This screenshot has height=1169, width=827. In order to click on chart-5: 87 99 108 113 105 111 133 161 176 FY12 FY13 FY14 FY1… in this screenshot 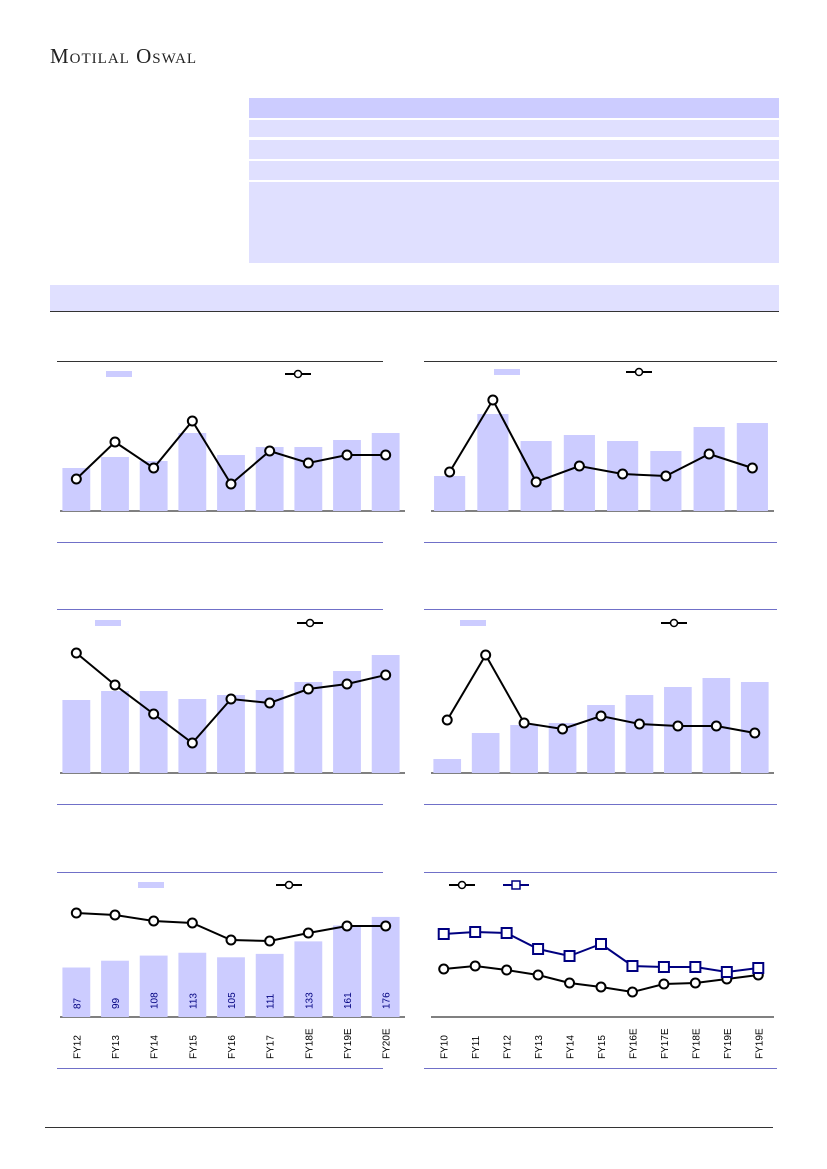, I will do `click(232, 983)`.